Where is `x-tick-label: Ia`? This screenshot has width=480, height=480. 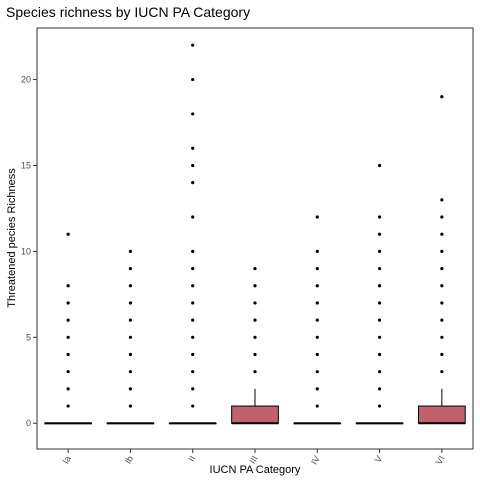 x-tick-label: Ia is located at coordinates (66, 460).